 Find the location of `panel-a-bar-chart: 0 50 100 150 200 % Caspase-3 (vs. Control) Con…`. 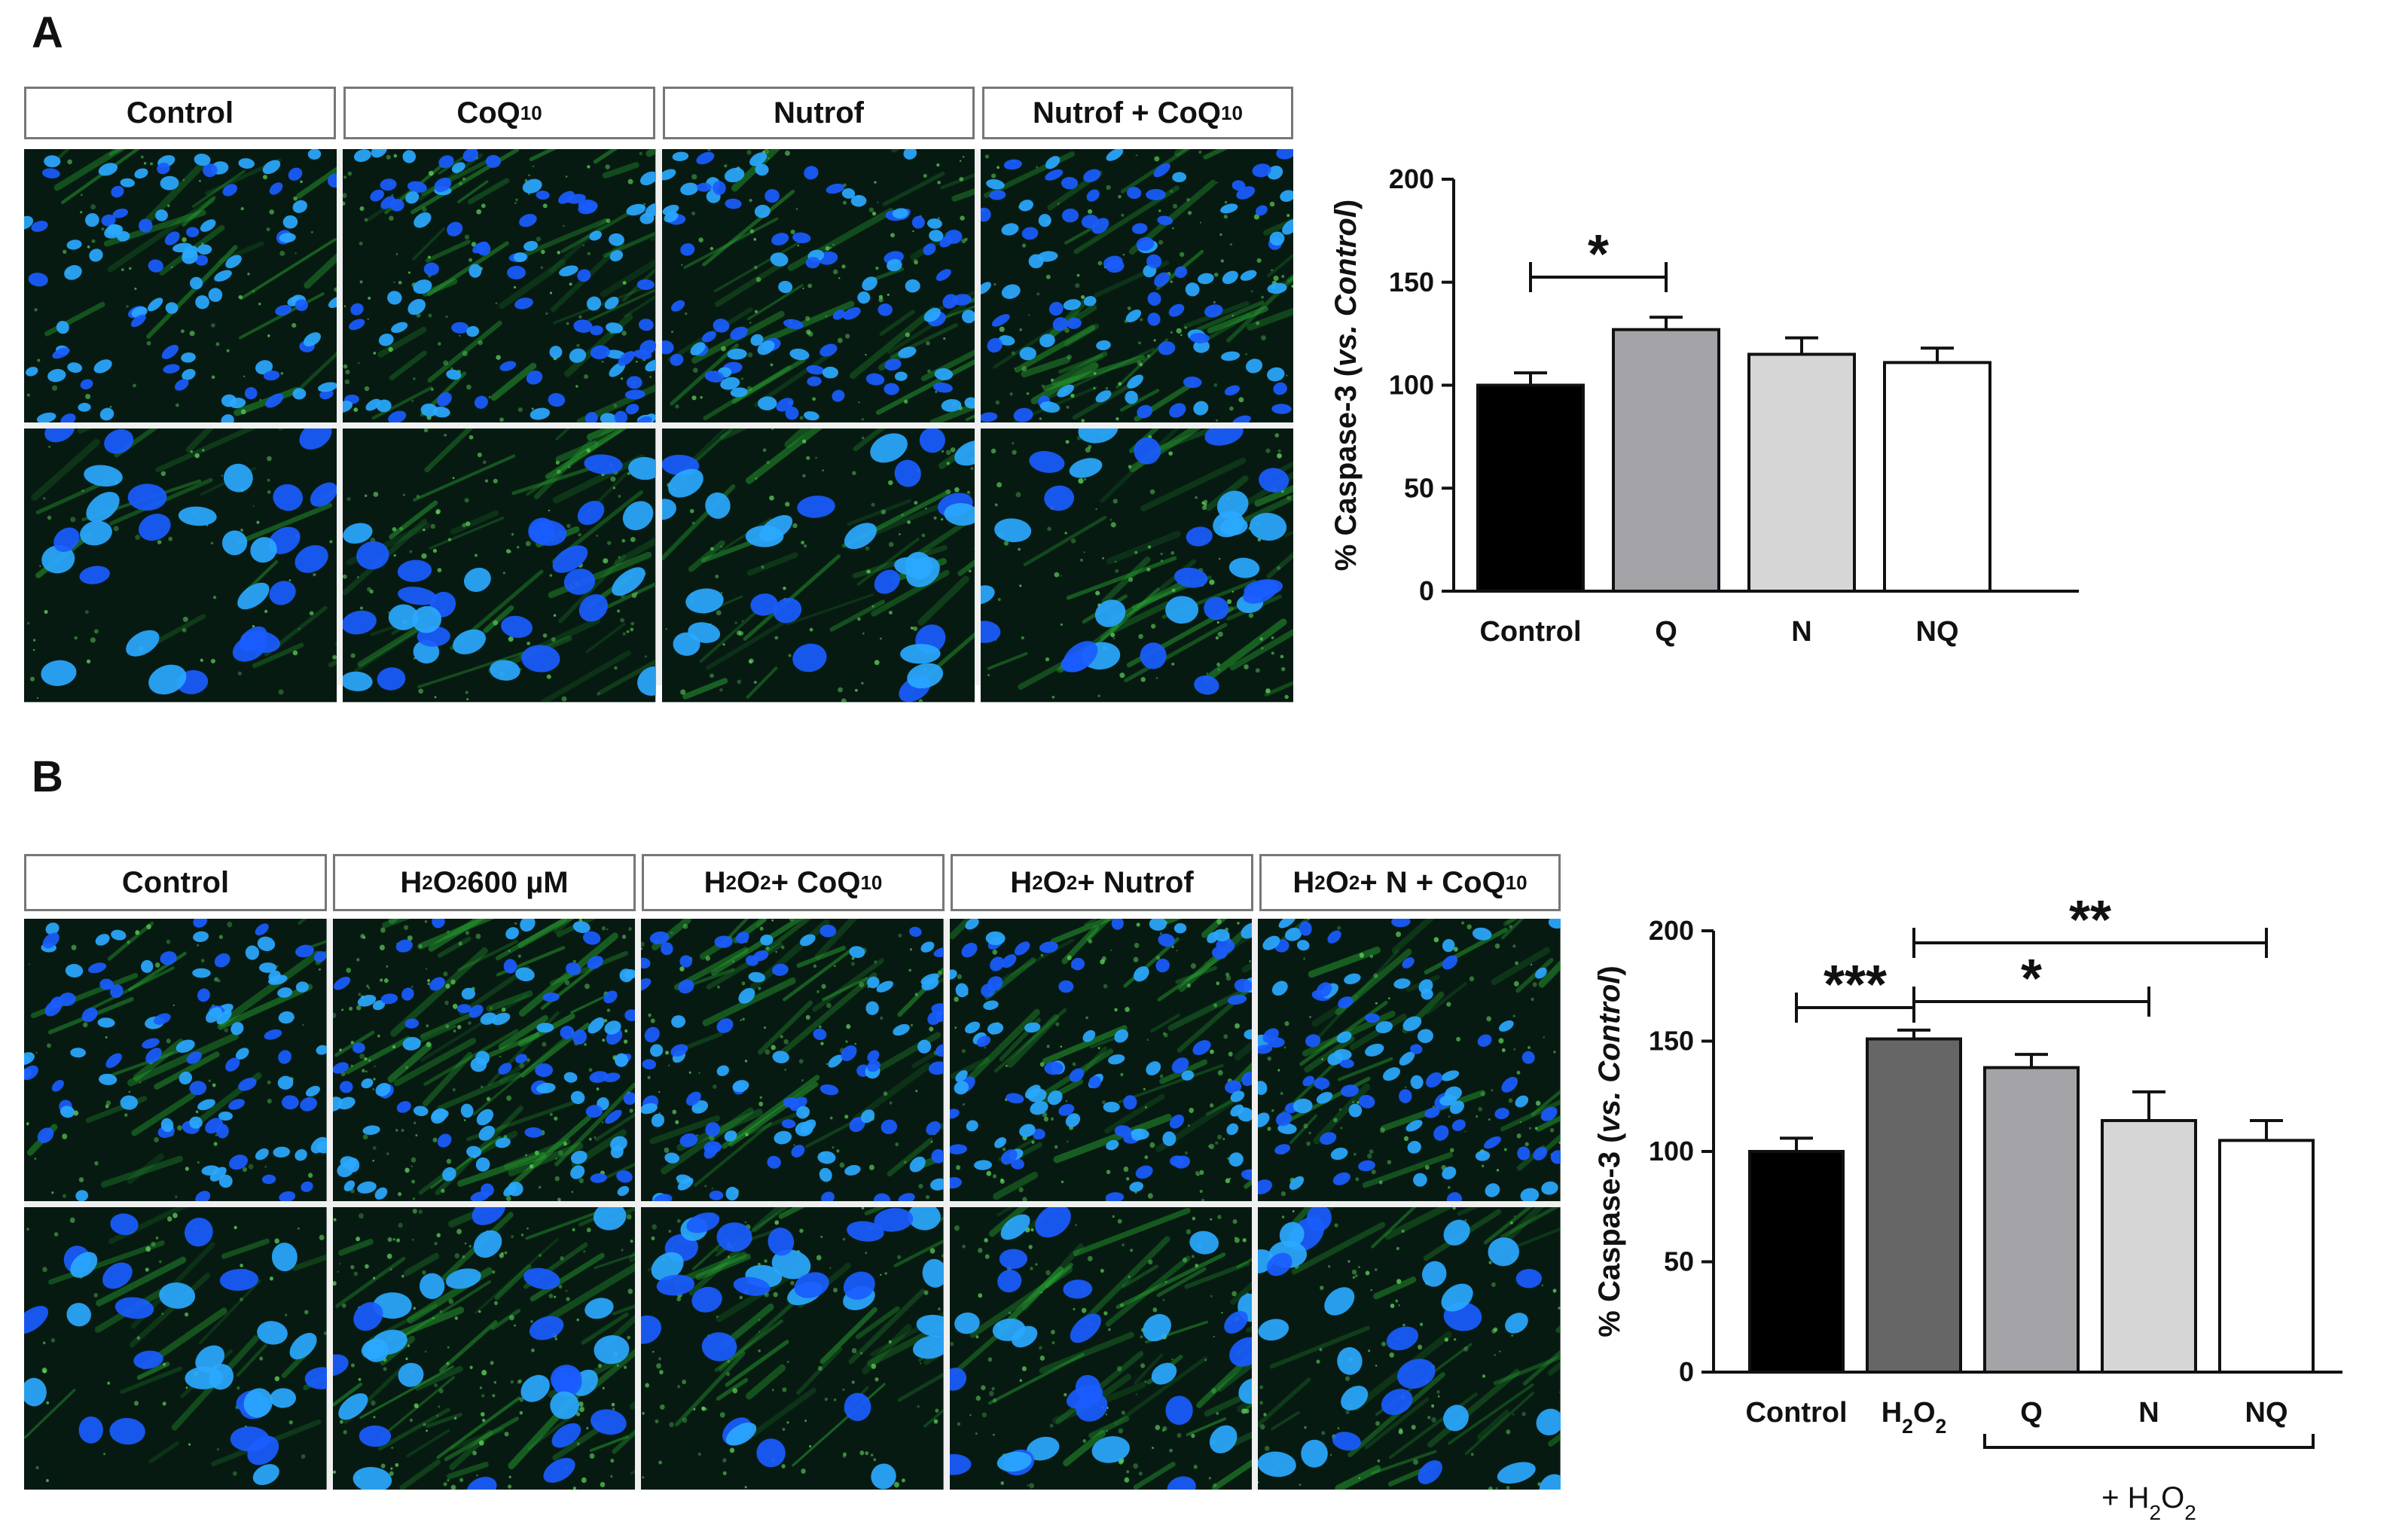

panel-a-bar-chart: 0 50 100 150 200 % Caspase-3 (vs. Control) Con… is located at coordinates (1721, 414).